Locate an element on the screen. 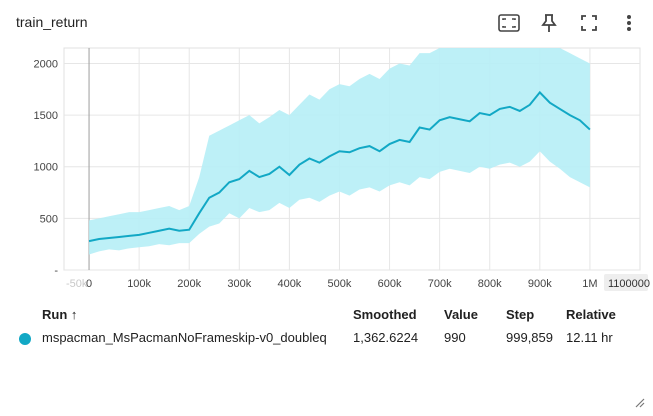 This screenshot has height=416, width=653. header-run: Run ↑ is located at coordinates (60, 314).